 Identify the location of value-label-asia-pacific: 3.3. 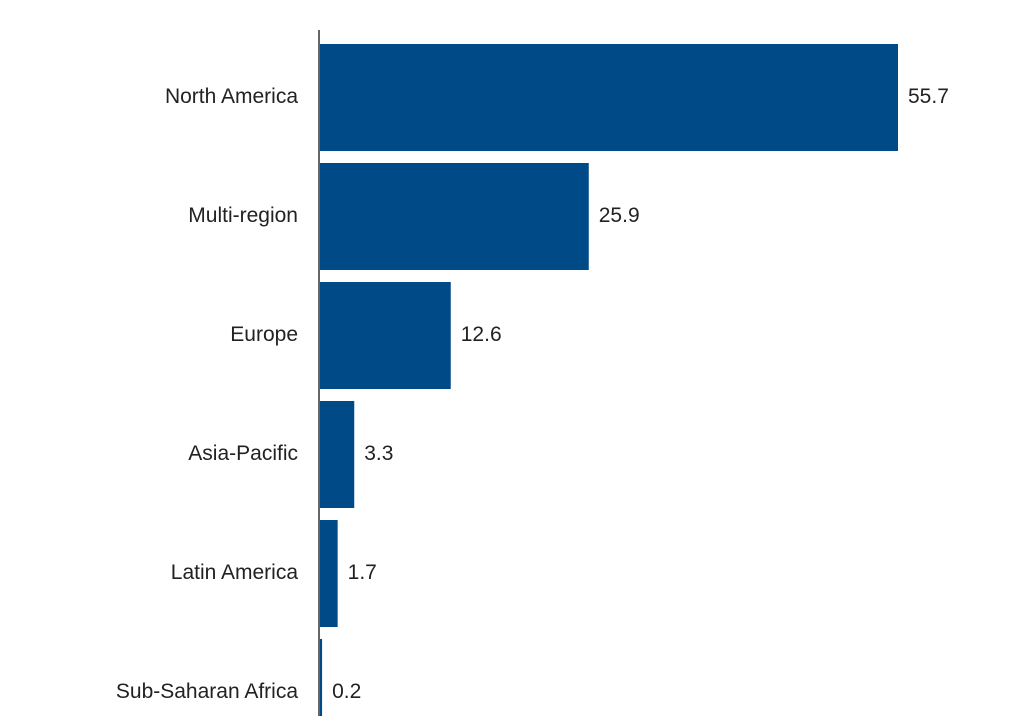
(378, 453).